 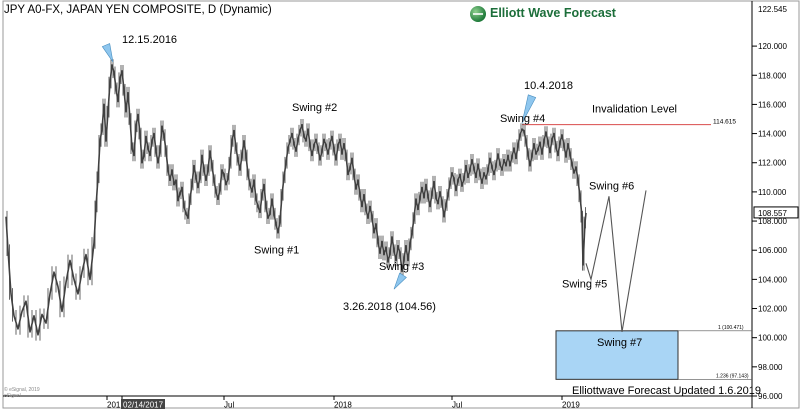 What do you see at coordinates (548, 86) in the screenshot?
I see `annotation-label: 10.4.2018` at bounding box center [548, 86].